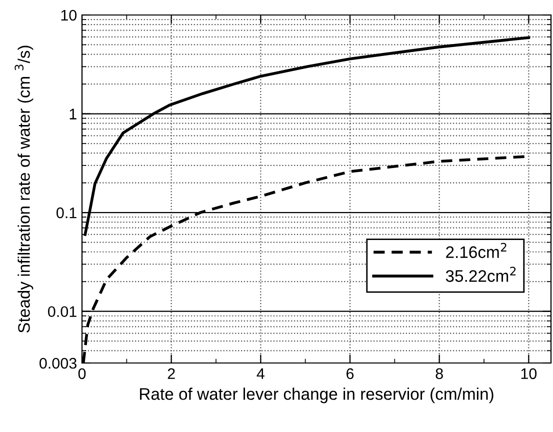 This screenshot has height=432, width=553. Describe the element at coordinates (62, 312) in the screenshot. I see `y-tick-label: 0.01` at that location.